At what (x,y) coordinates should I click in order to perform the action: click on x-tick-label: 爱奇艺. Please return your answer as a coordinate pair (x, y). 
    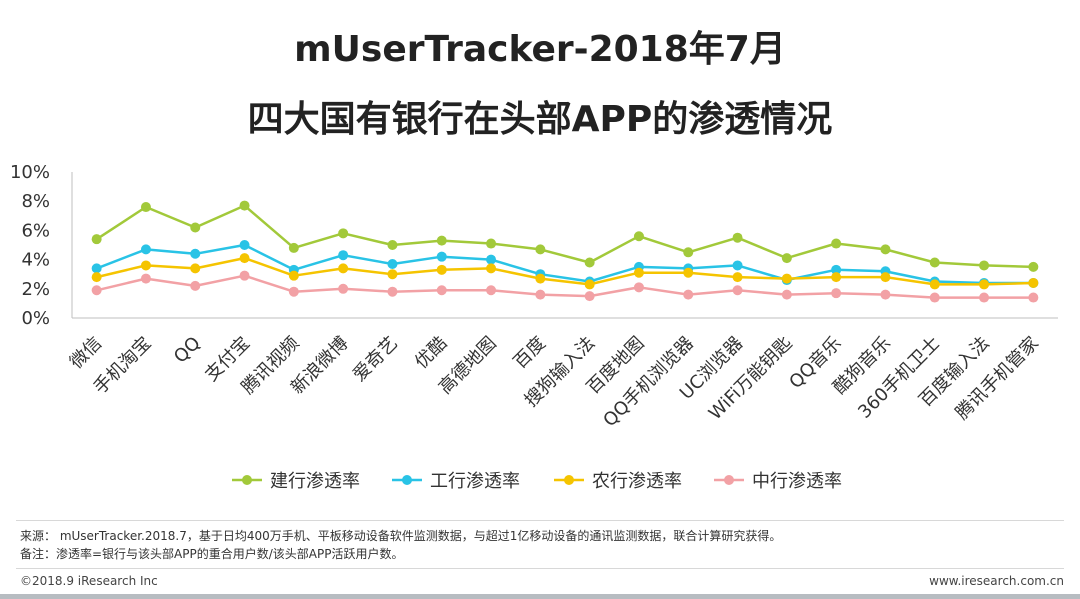
    Looking at the image, I should click on (375, 359).